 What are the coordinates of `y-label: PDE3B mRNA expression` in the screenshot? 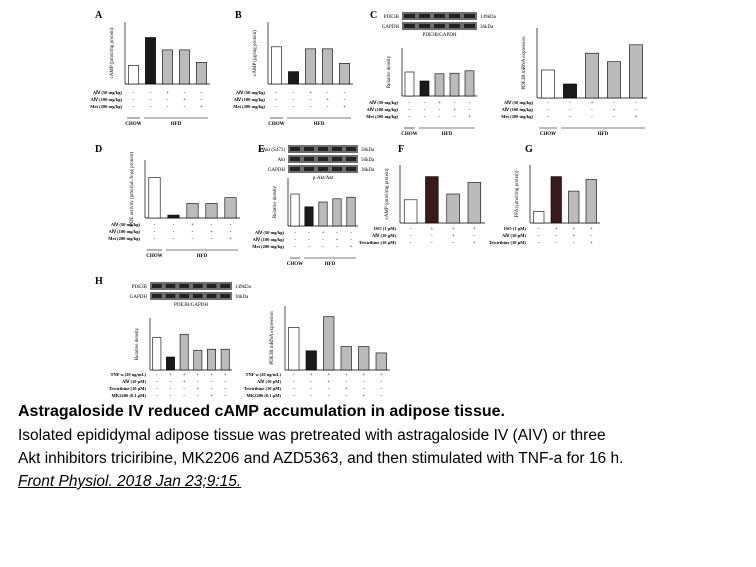 It's located at (524, 63).